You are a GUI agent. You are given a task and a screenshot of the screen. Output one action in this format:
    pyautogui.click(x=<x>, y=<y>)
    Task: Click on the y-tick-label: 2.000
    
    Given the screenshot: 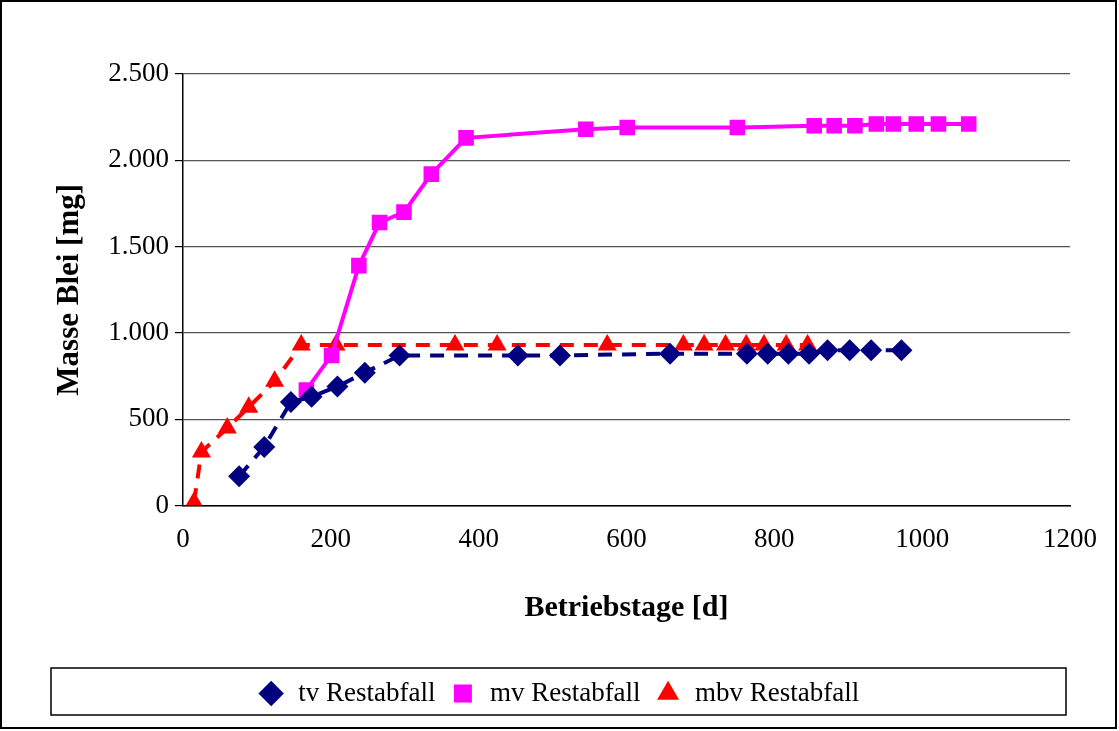 What is the action you would take?
    pyautogui.click(x=138, y=158)
    